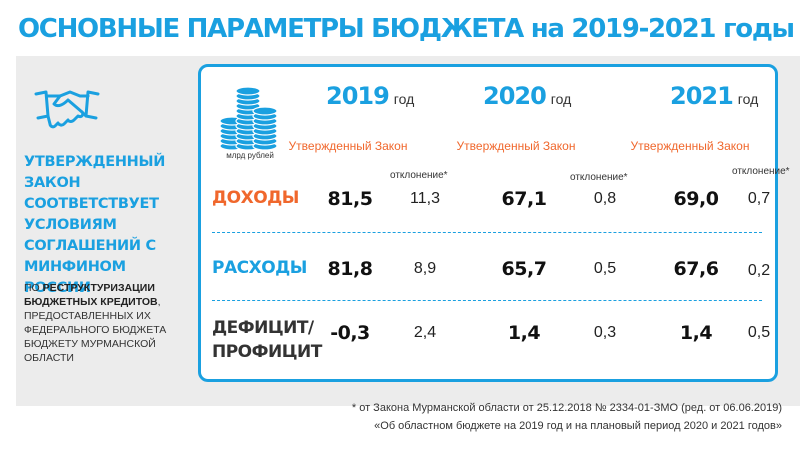  Describe the element at coordinates (605, 332) in the screenshot. I see `deviation-balance-2020: 0,3` at that location.